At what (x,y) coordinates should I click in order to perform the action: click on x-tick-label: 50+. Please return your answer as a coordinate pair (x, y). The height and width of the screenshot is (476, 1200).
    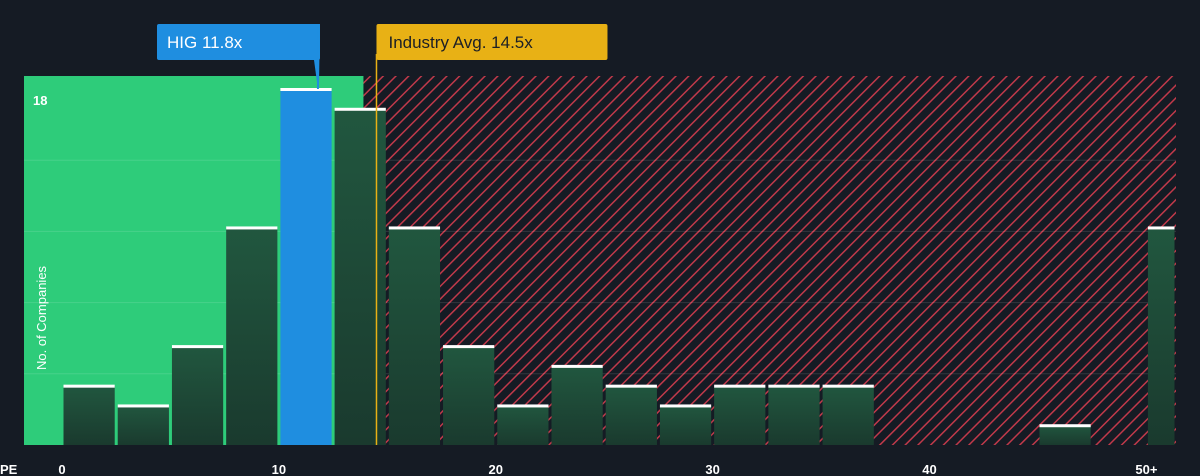
    Looking at the image, I should click on (1146, 469).